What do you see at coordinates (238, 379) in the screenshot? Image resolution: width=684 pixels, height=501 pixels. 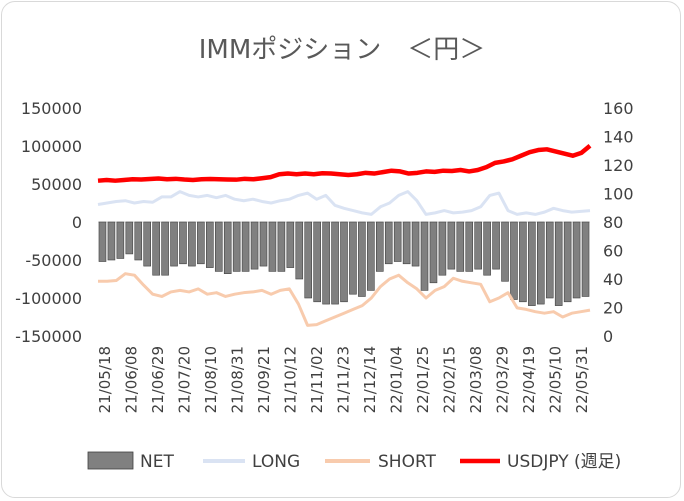 I see `x-tick-label: 21/08/31` at bounding box center [238, 379].